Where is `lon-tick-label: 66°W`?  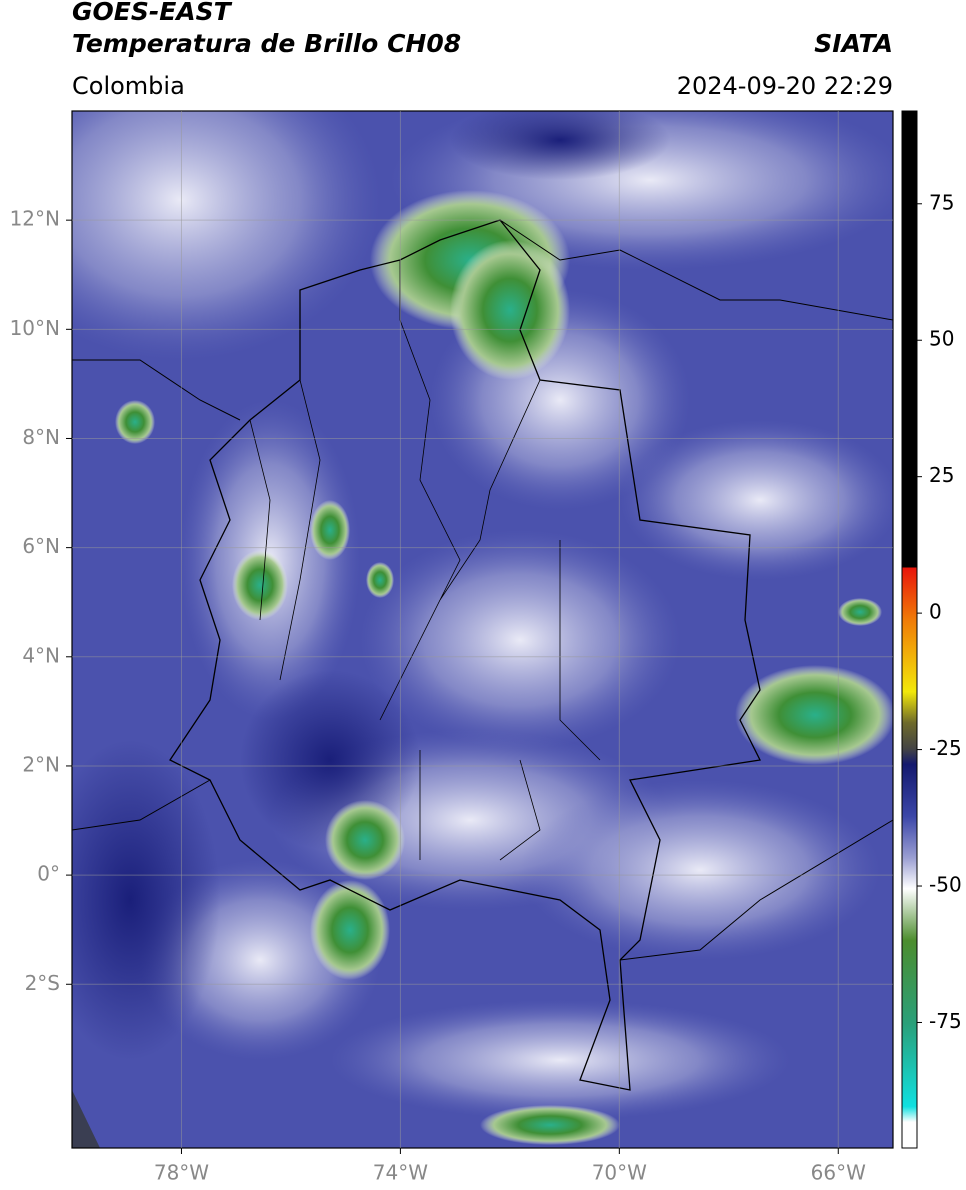 lon-tick-label: 66°W is located at coordinates (838, 1173).